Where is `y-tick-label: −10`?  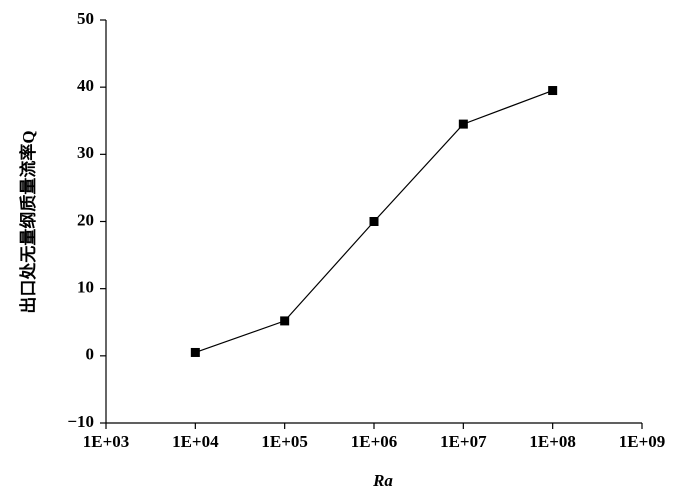
y-tick-label: −10 is located at coordinates (80, 421).